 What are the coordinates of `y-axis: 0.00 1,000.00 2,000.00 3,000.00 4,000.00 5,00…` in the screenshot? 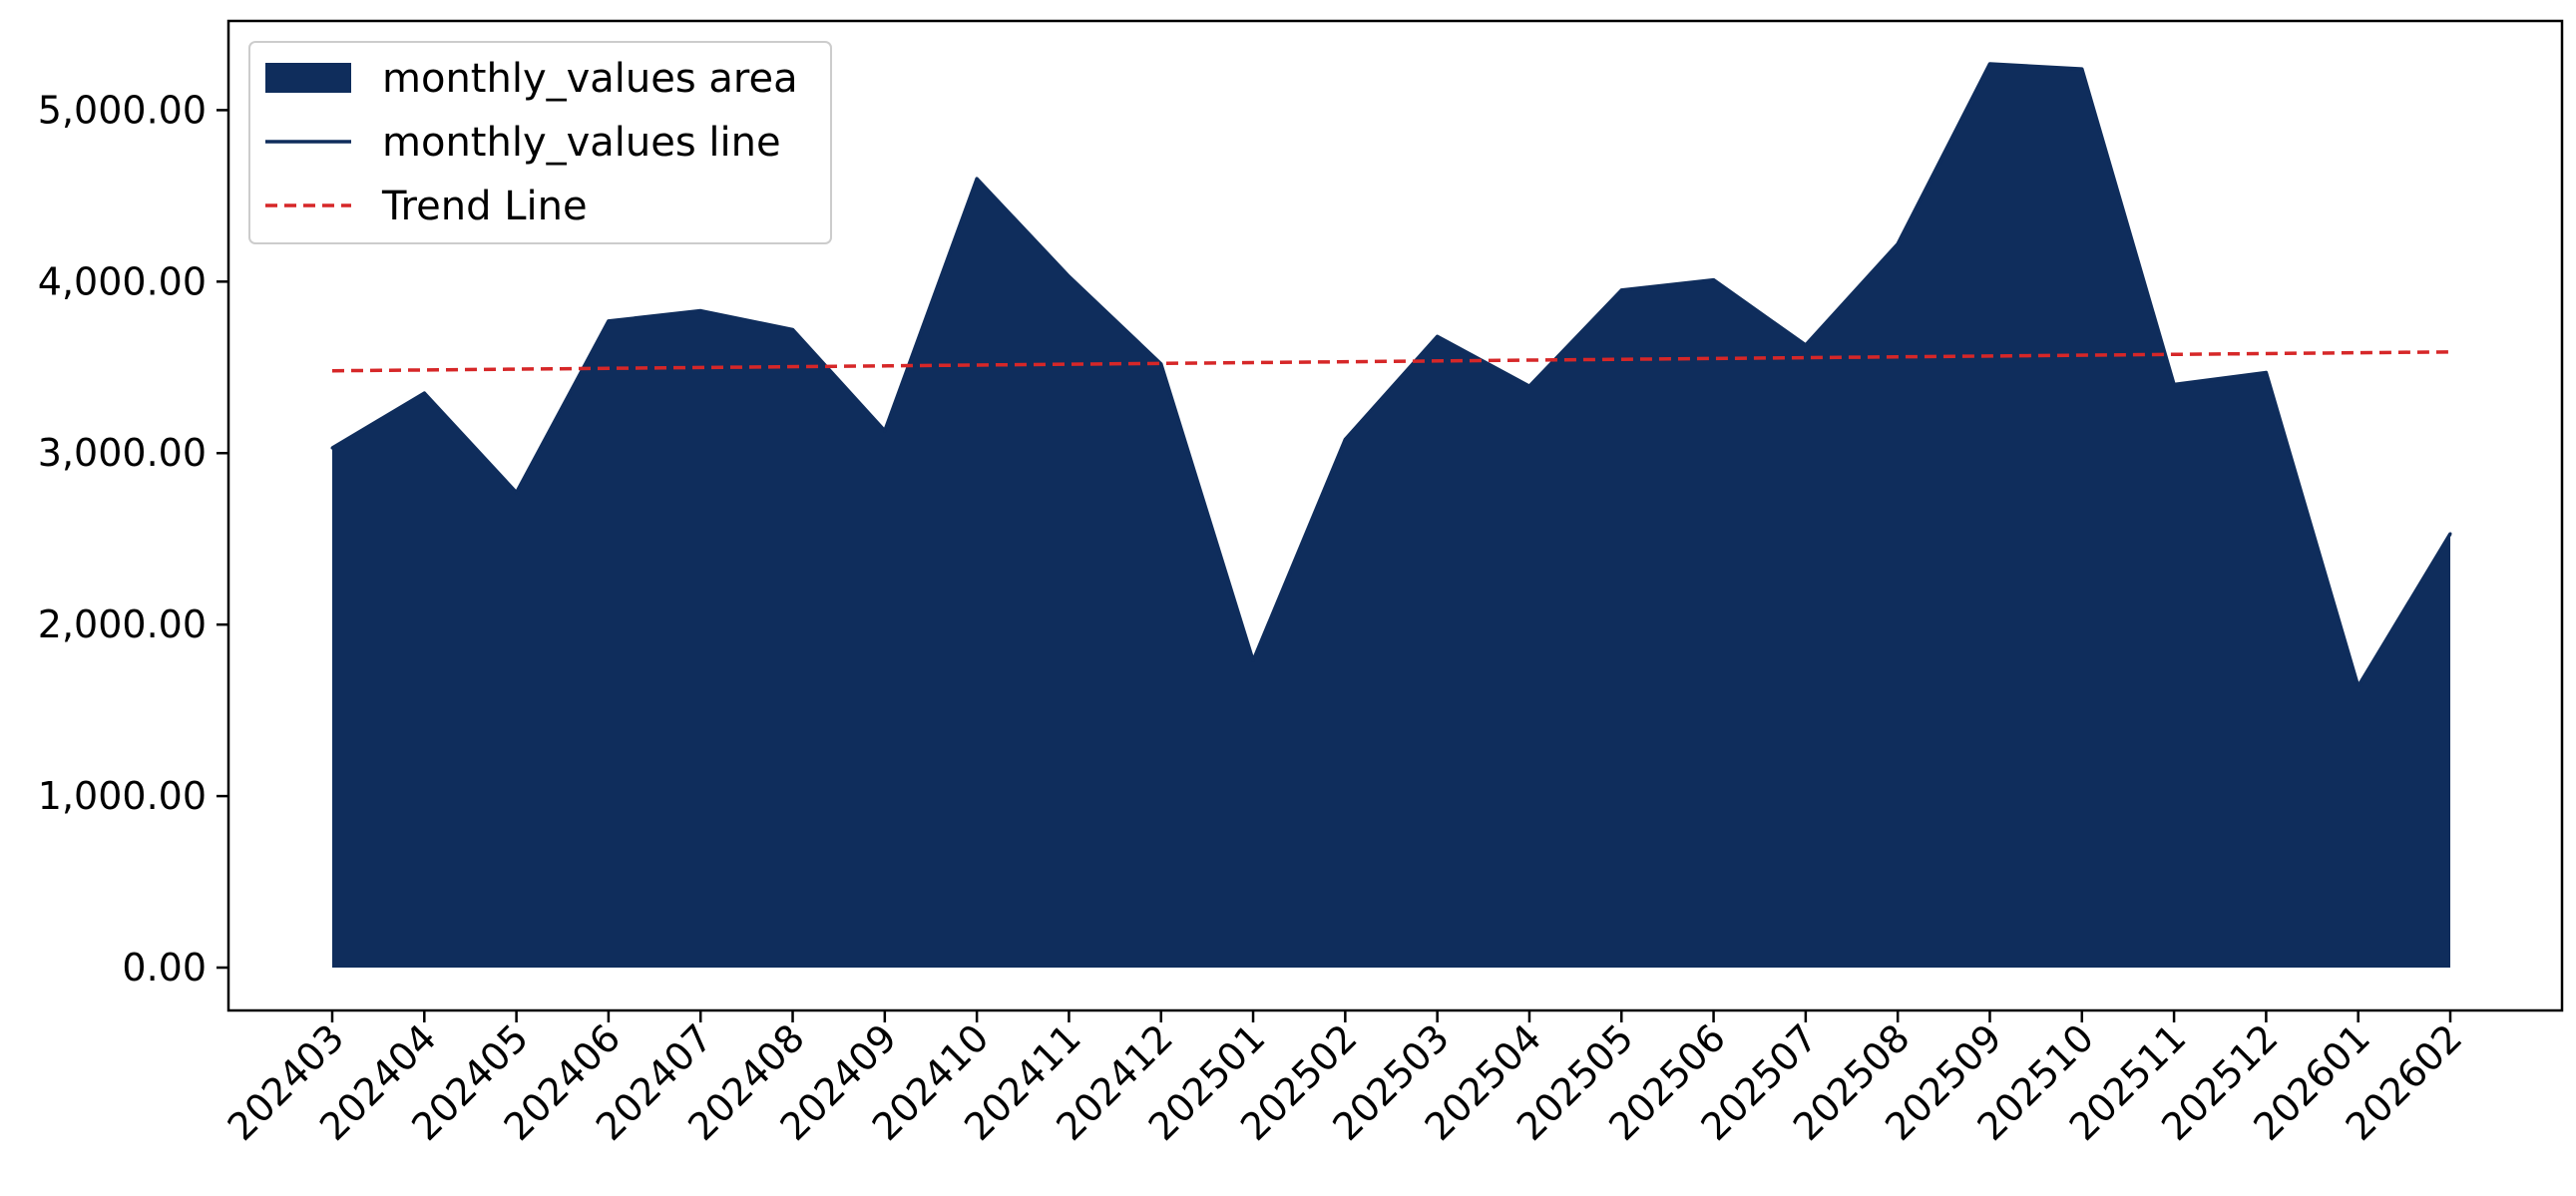 It's located at (133, 539).